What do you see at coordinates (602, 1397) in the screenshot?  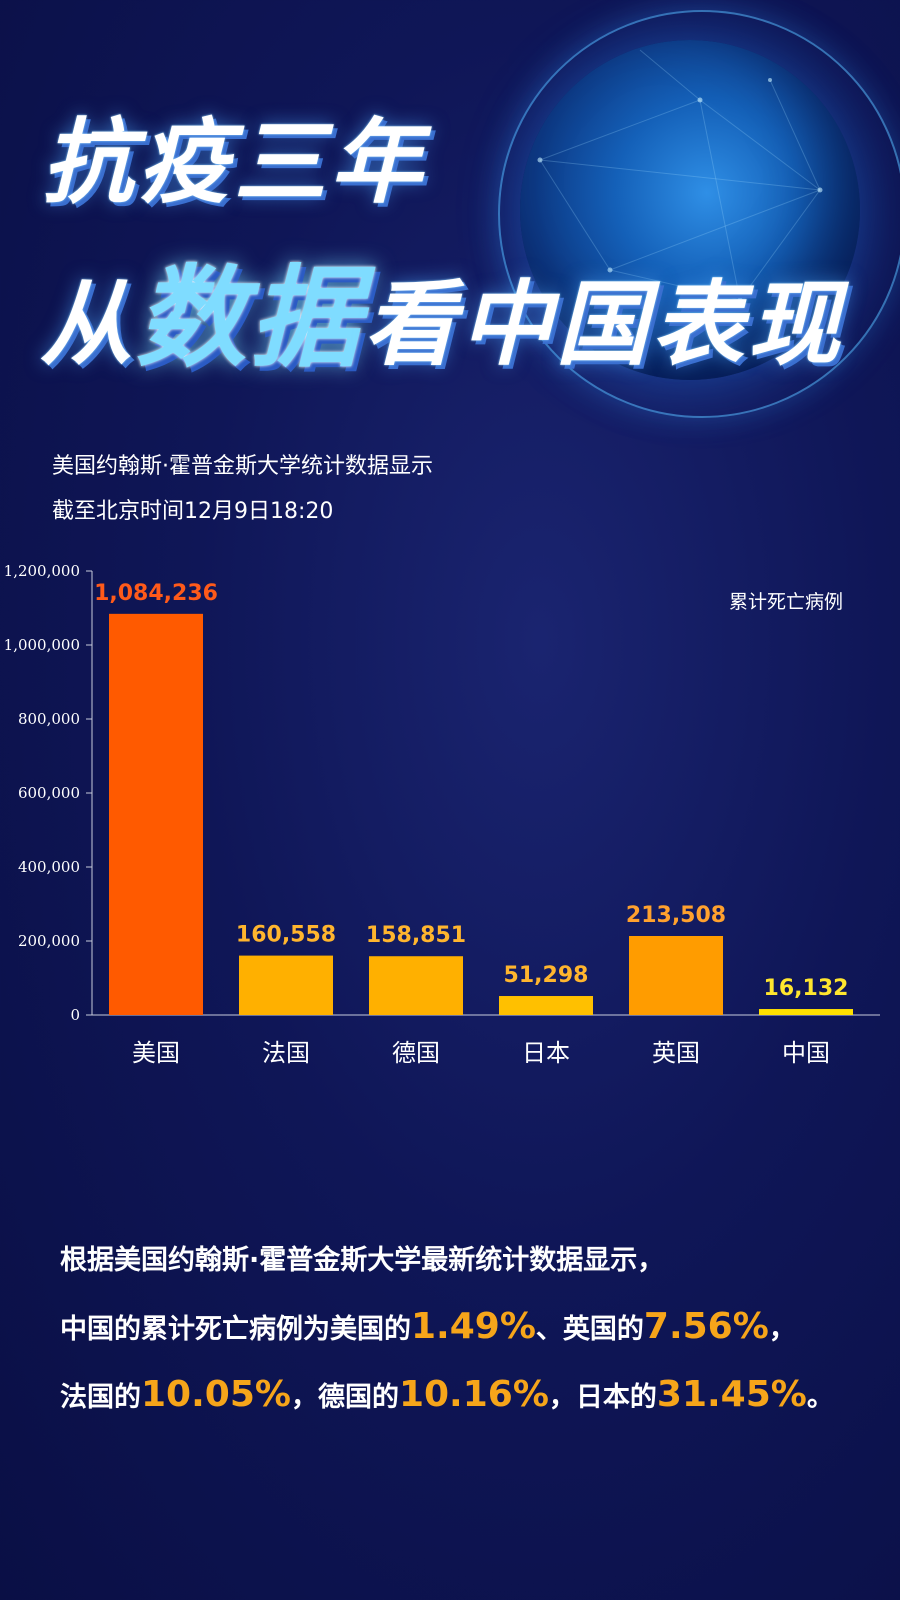 I see `summary-line3-text-c: ，日本的` at bounding box center [602, 1397].